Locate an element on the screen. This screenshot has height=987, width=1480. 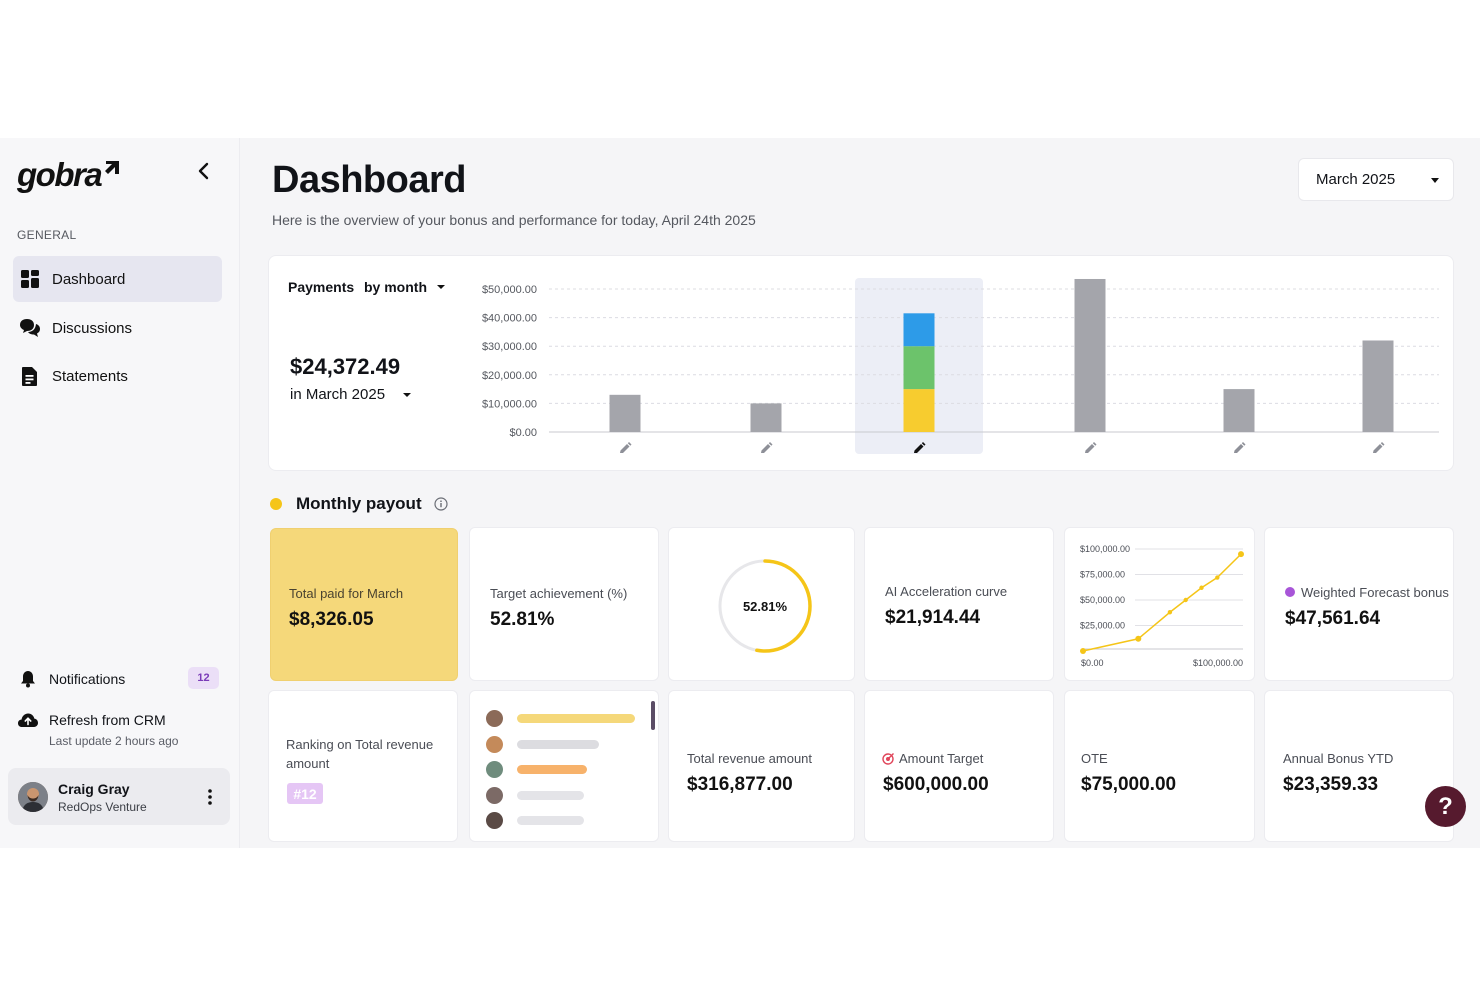
logo-arrow-icon is located at coordinates (112, 167).